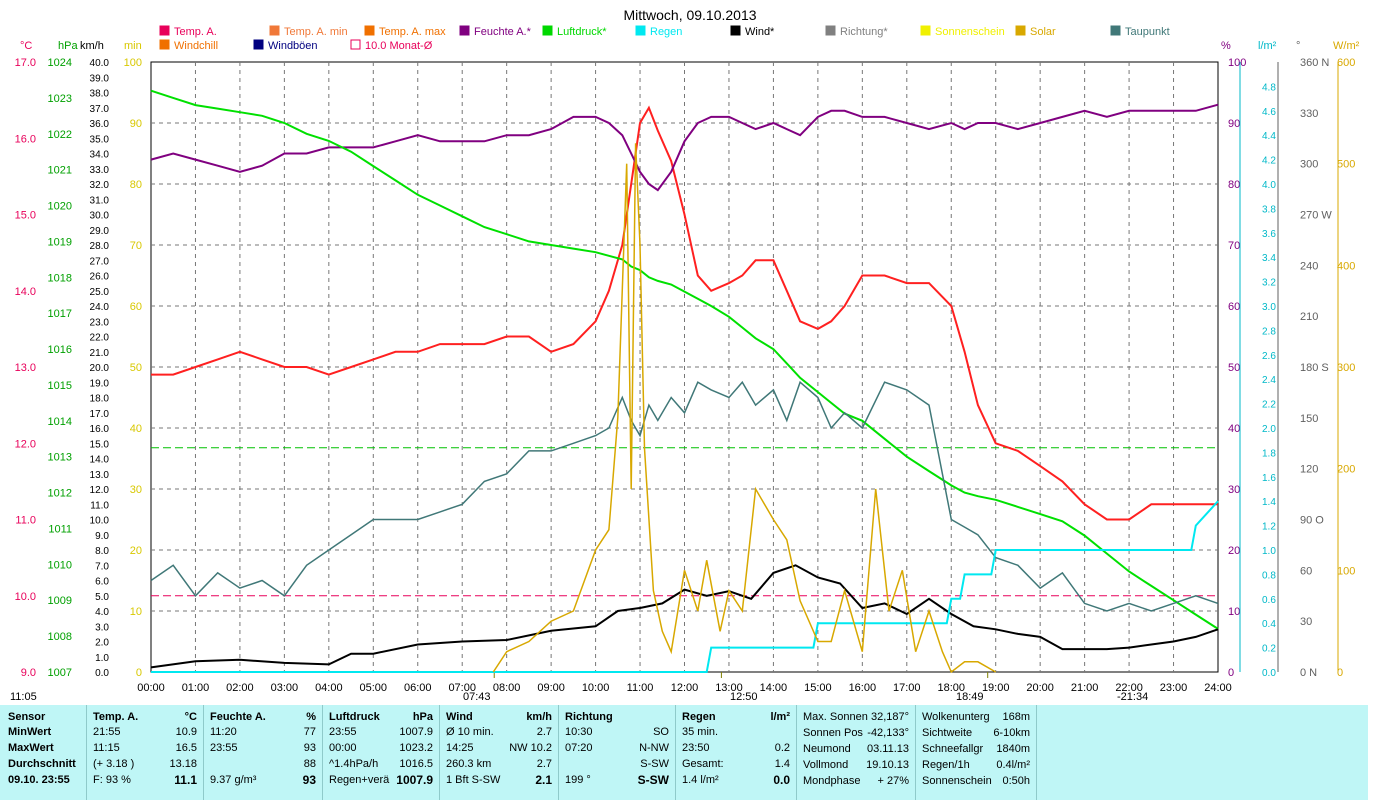 The image size is (1381, 800). I want to click on wind-tick-label: 19.0, so click(100, 383).